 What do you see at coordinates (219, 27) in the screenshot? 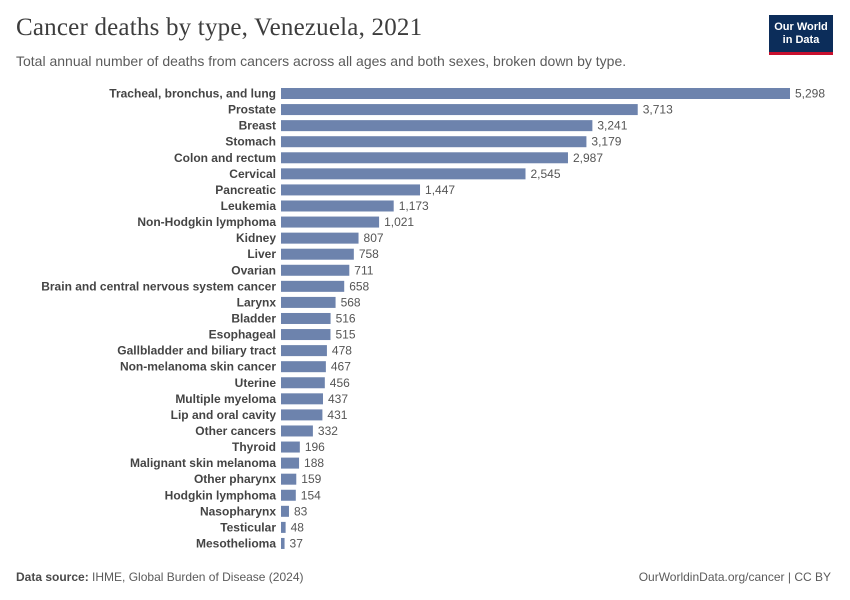
I see `chart-title: Cancer deaths by type, Venezuela, 2021` at bounding box center [219, 27].